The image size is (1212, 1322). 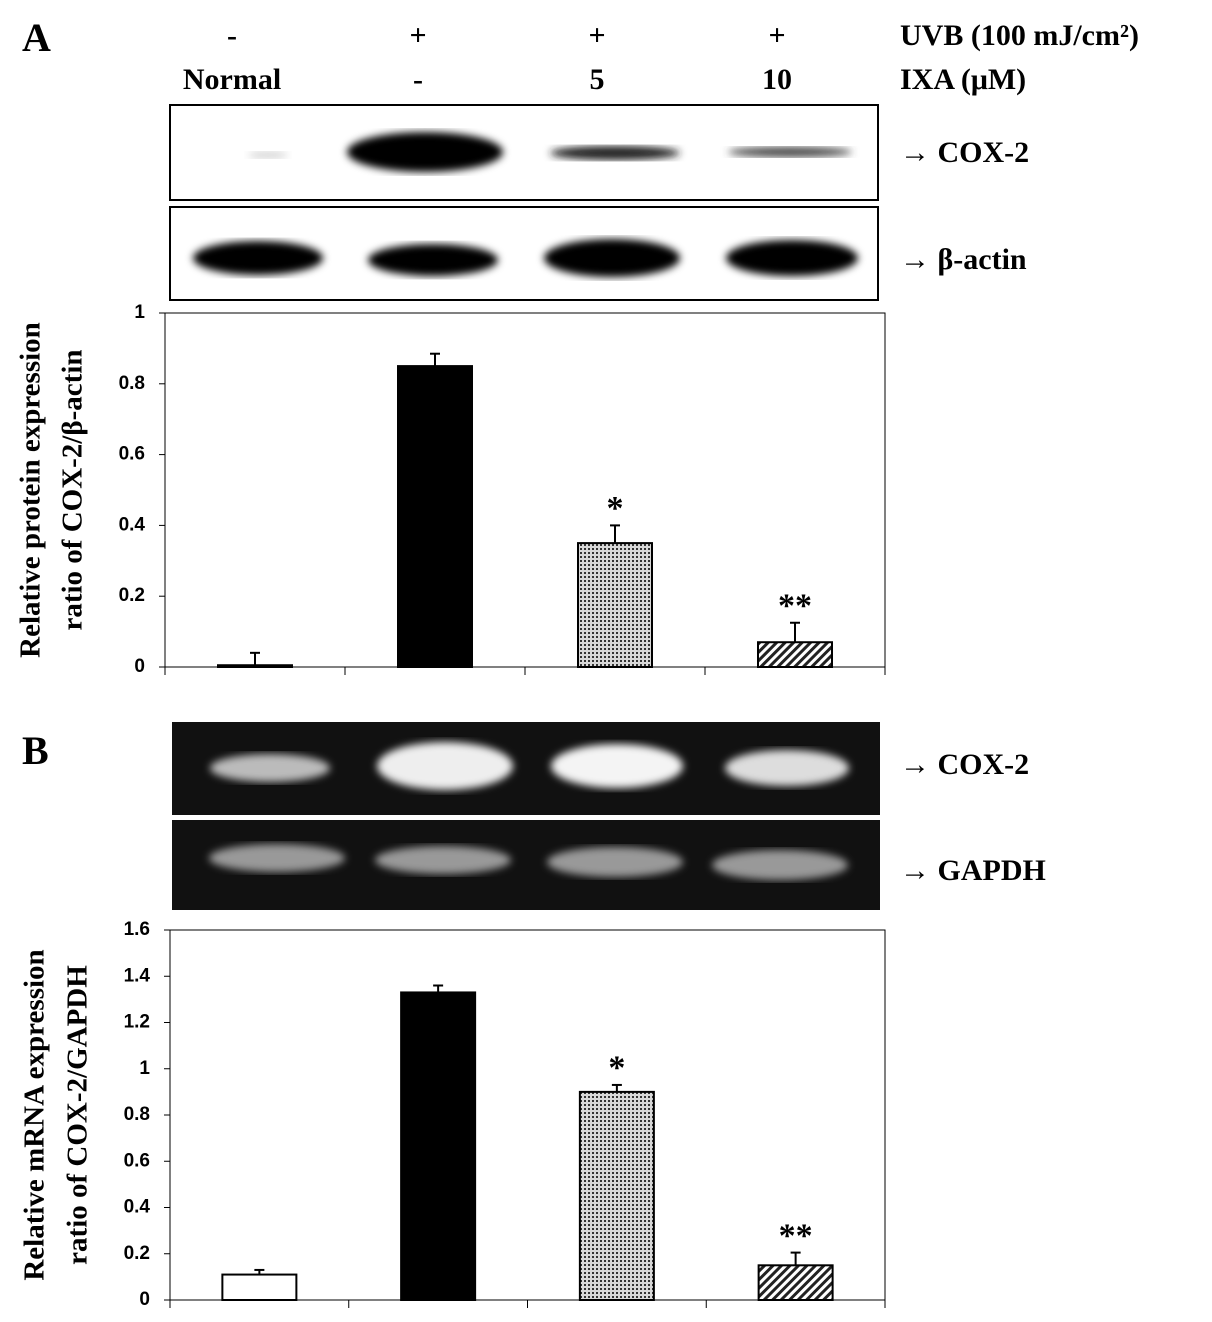 What do you see at coordinates (963, 79) in the screenshot?
I see `treatment-label: IXA (μM)` at bounding box center [963, 79].